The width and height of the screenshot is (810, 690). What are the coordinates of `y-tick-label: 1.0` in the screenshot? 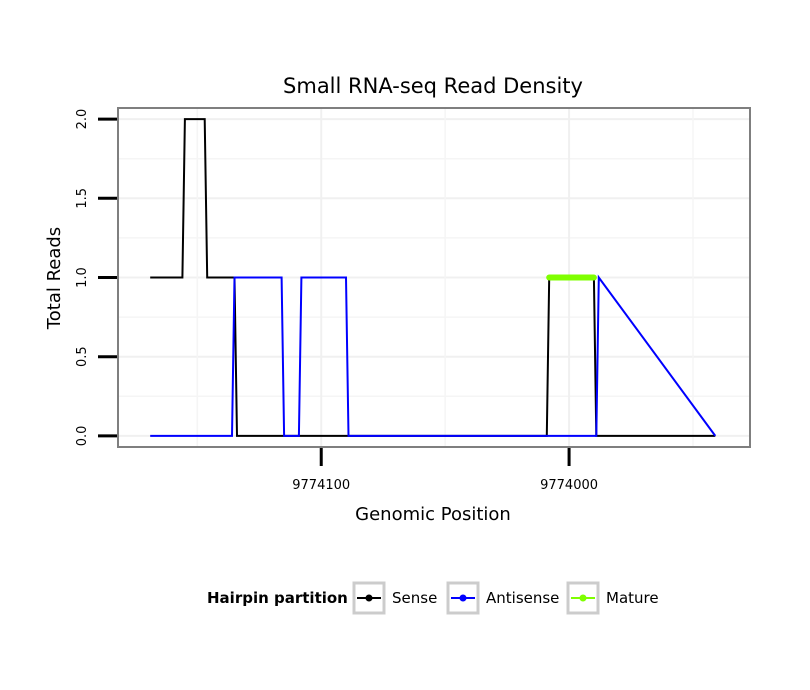 It's located at (82, 277).